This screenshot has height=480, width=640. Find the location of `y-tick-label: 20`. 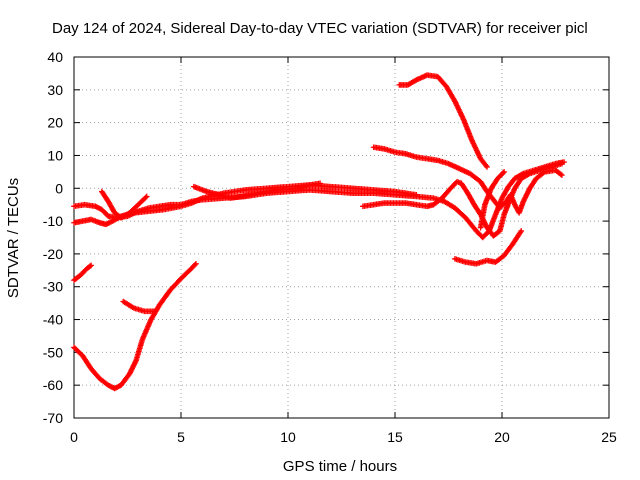

y-tick-label: 20 is located at coordinates (55, 123).